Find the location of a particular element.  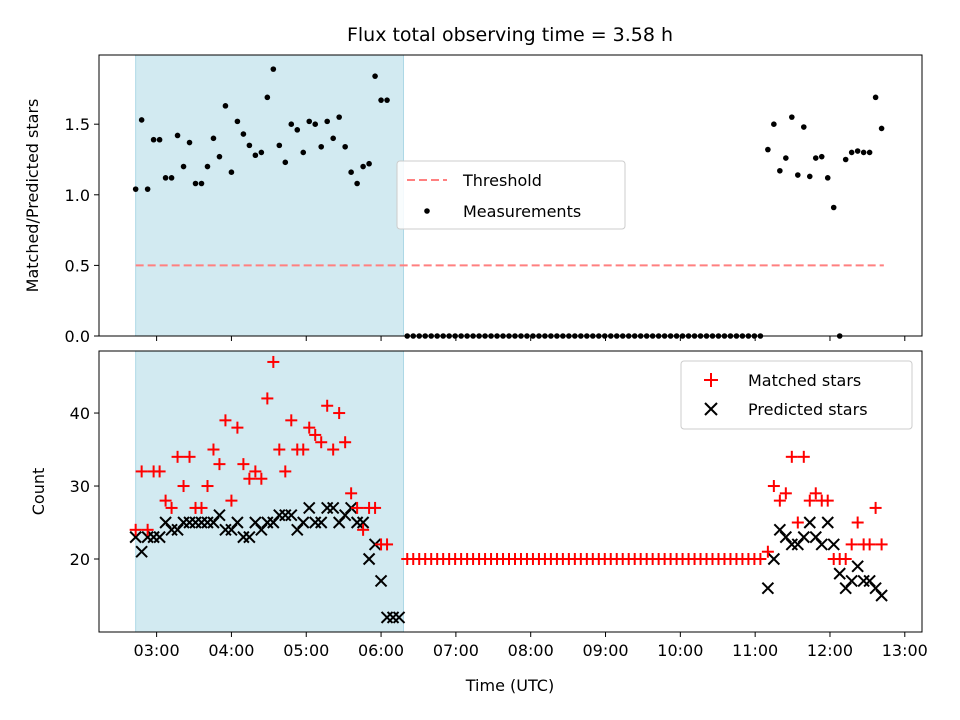

legend-predicted-label: Predicted stars is located at coordinates (808, 409).